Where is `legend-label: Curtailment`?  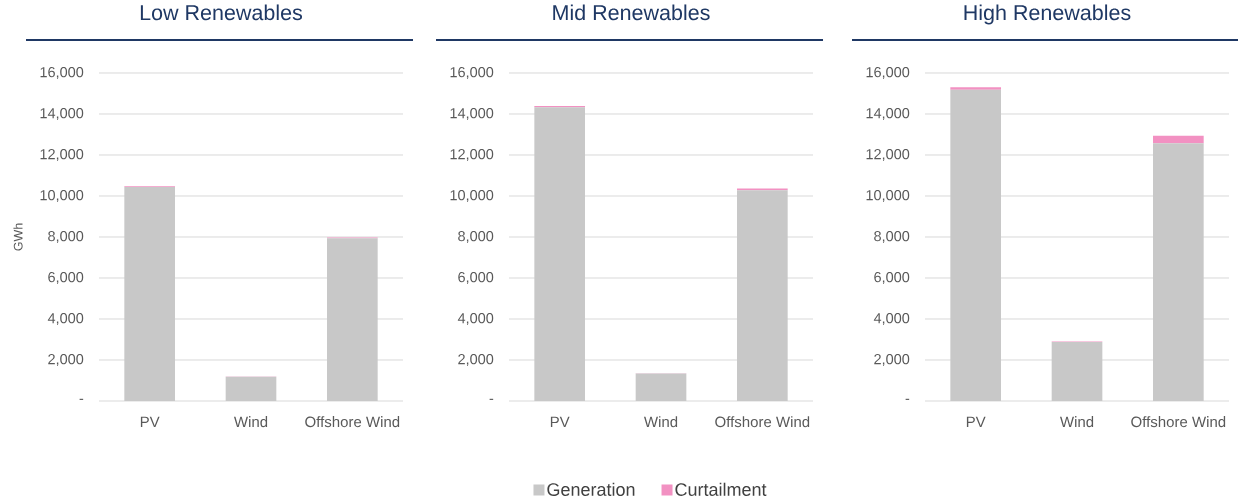 legend-label: Curtailment is located at coordinates (721, 489).